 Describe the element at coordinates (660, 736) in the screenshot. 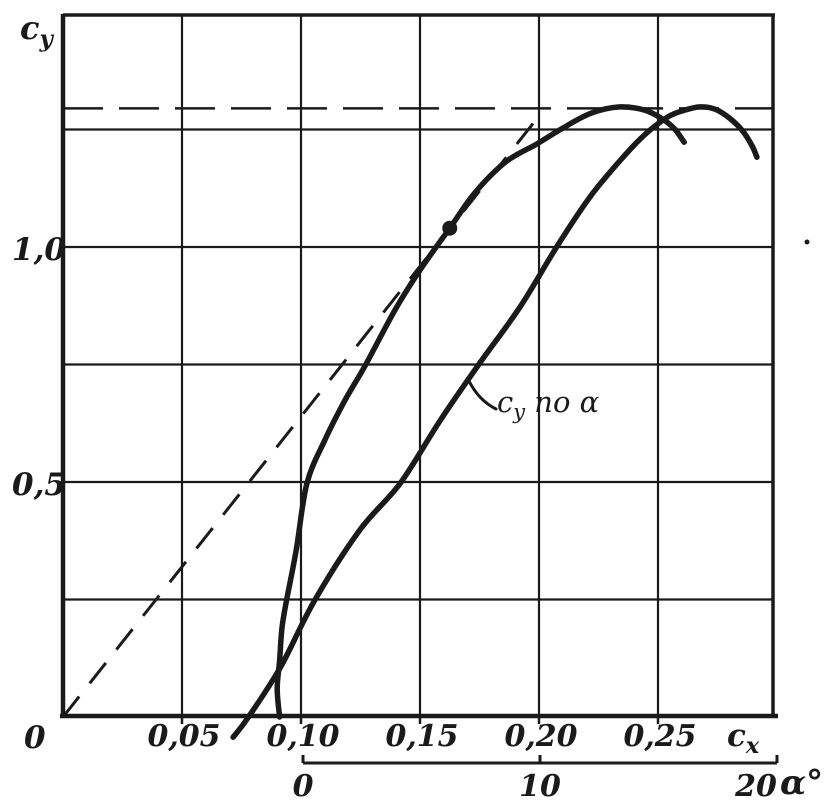

I see `x-tick-label: 0,25` at that location.